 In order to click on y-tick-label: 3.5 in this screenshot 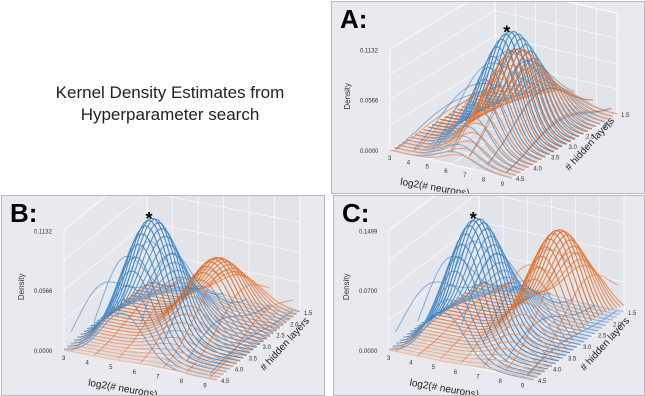, I will do `click(253, 359)`.